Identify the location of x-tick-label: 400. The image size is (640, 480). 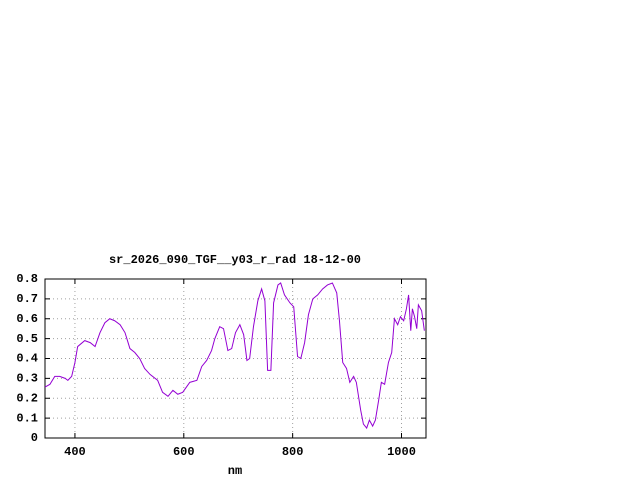
(75, 452).